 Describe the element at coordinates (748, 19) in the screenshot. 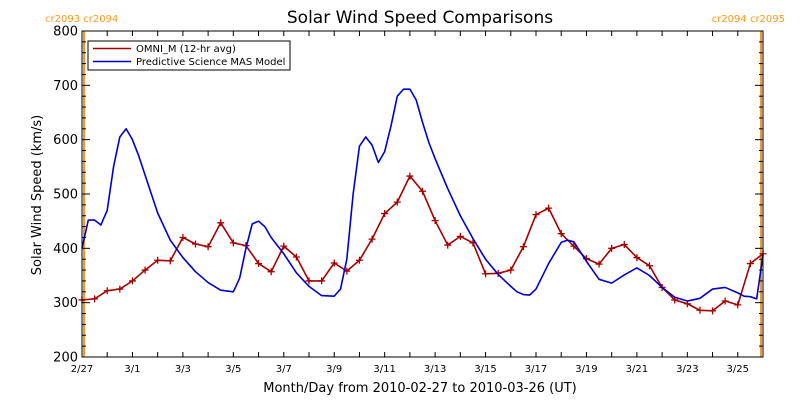

I see `cr-marker-label-end: cr2094 cr2095` at that location.